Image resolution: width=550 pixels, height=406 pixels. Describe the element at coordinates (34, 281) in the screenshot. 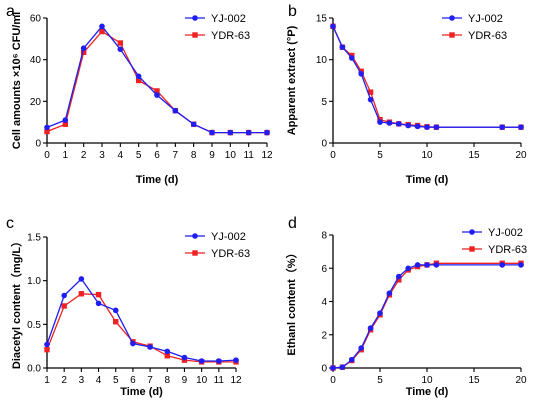

I see `y-tick-label: 1.0` at that location.